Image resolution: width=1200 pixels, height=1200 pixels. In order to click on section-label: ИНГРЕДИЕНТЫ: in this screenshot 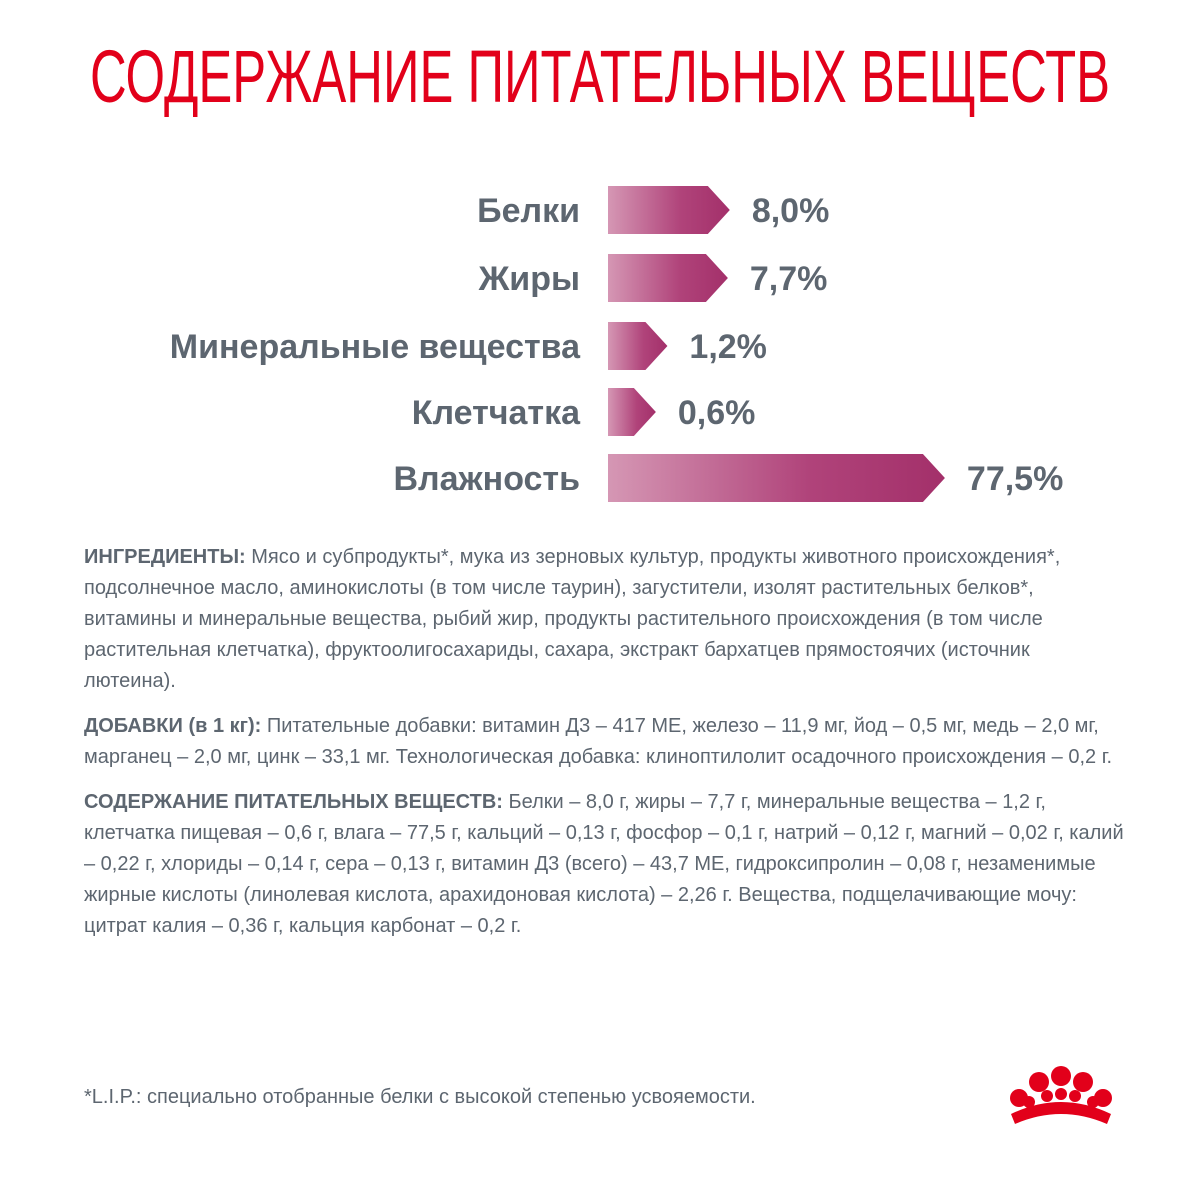, I will do `click(165, 557)`.